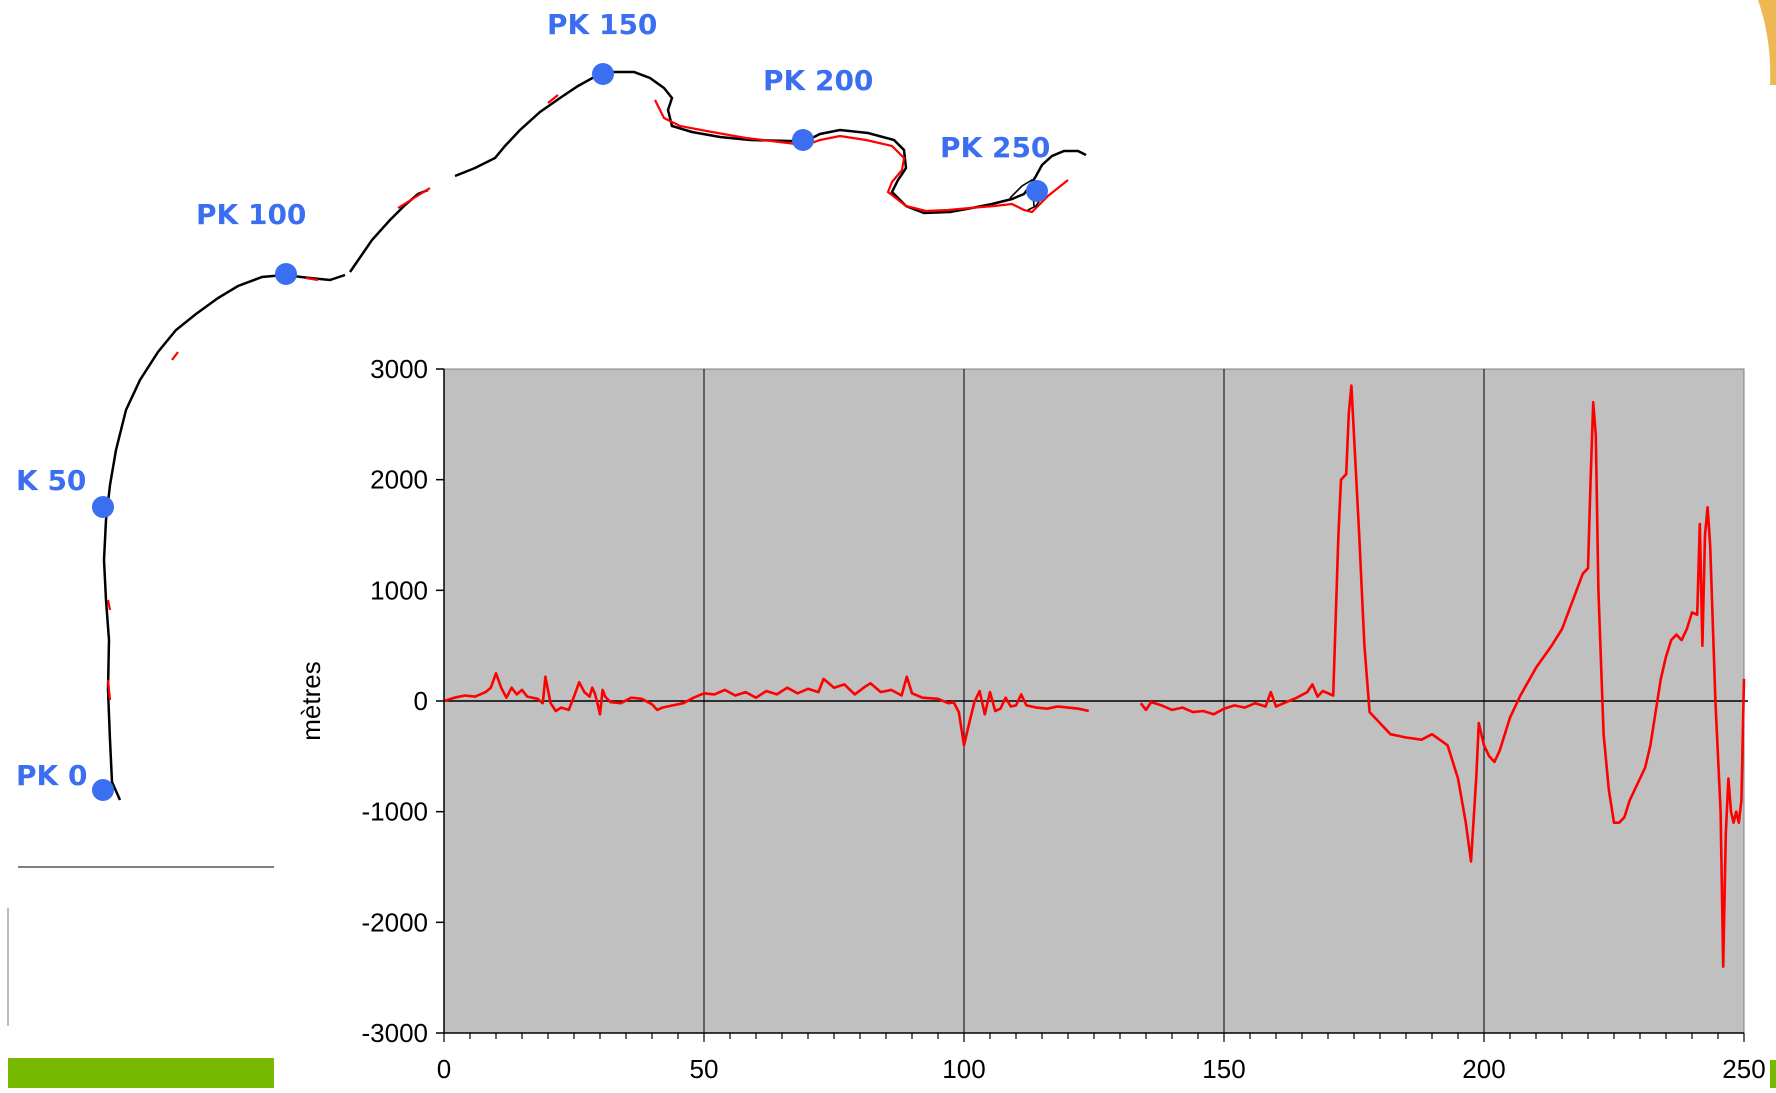 This screenshot has height=1093, width=1776. Describe the element at coordinates (395, 922) in the screenshot. I see `y-tick-label: -2000` at that location.